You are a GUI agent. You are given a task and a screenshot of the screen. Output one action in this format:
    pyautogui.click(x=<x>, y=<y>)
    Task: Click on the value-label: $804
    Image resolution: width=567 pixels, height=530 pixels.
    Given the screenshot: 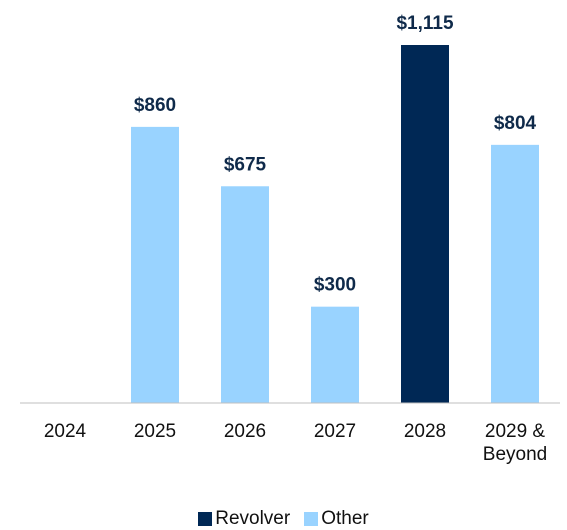 What is the action you would take?
    pyautogui.click(x=515, y=123)
    